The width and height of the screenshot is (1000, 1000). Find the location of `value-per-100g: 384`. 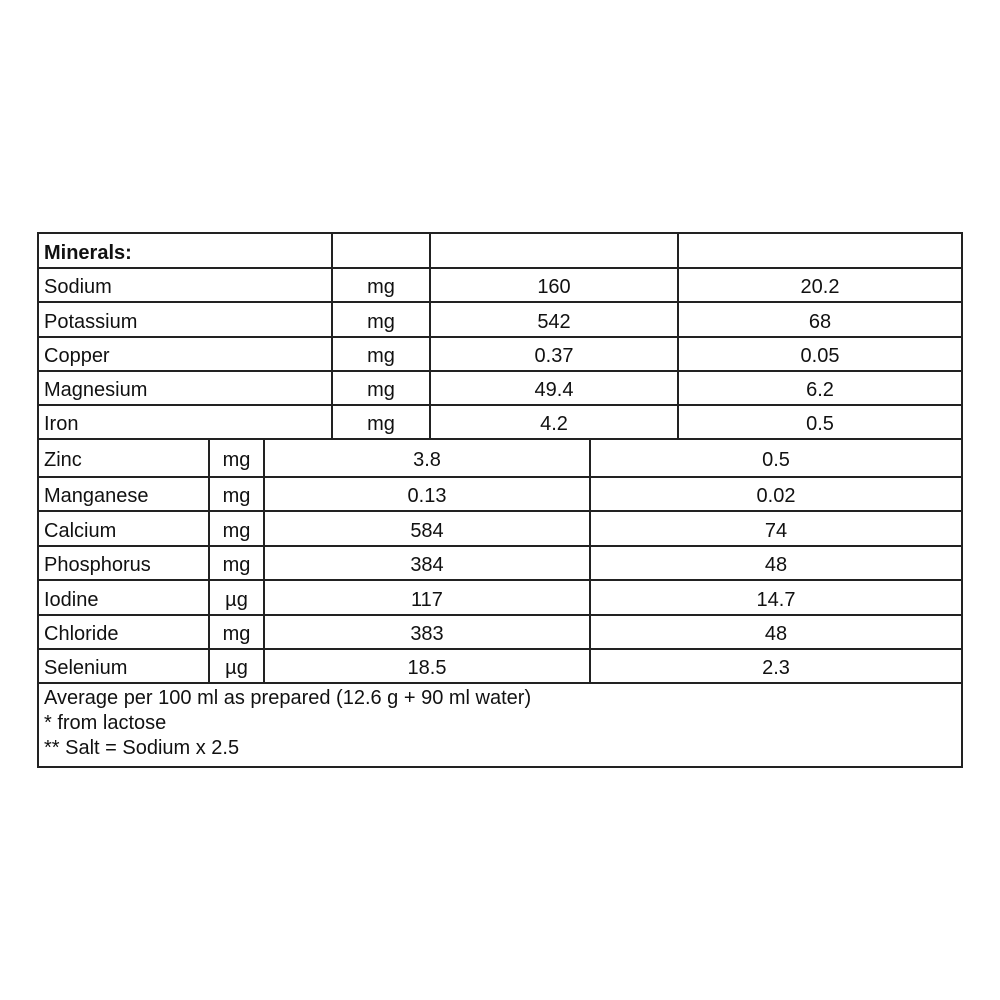

value-per-100g: 384 is located at coordinates (427, 565).